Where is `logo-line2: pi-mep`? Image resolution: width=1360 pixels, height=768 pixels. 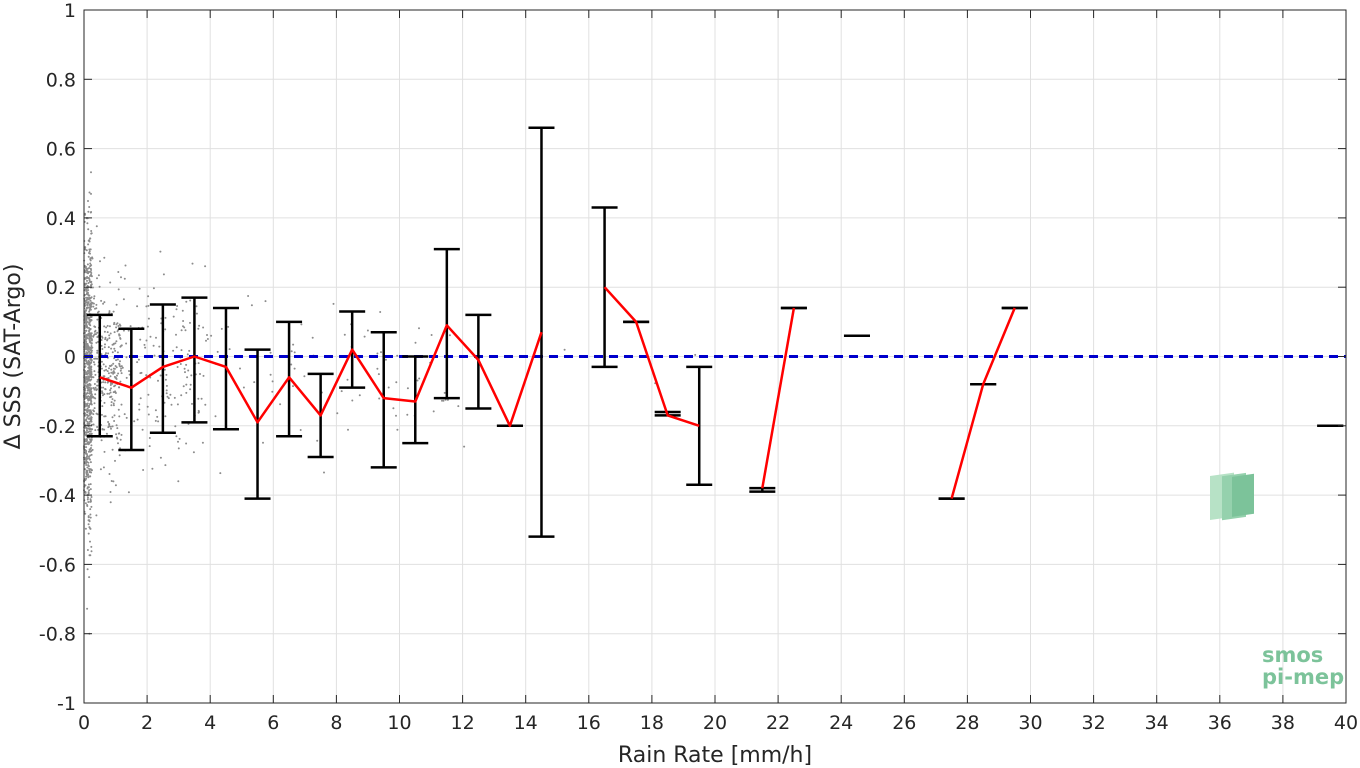 logo-line2: pi-mep is located at coordinates (1303, 677).